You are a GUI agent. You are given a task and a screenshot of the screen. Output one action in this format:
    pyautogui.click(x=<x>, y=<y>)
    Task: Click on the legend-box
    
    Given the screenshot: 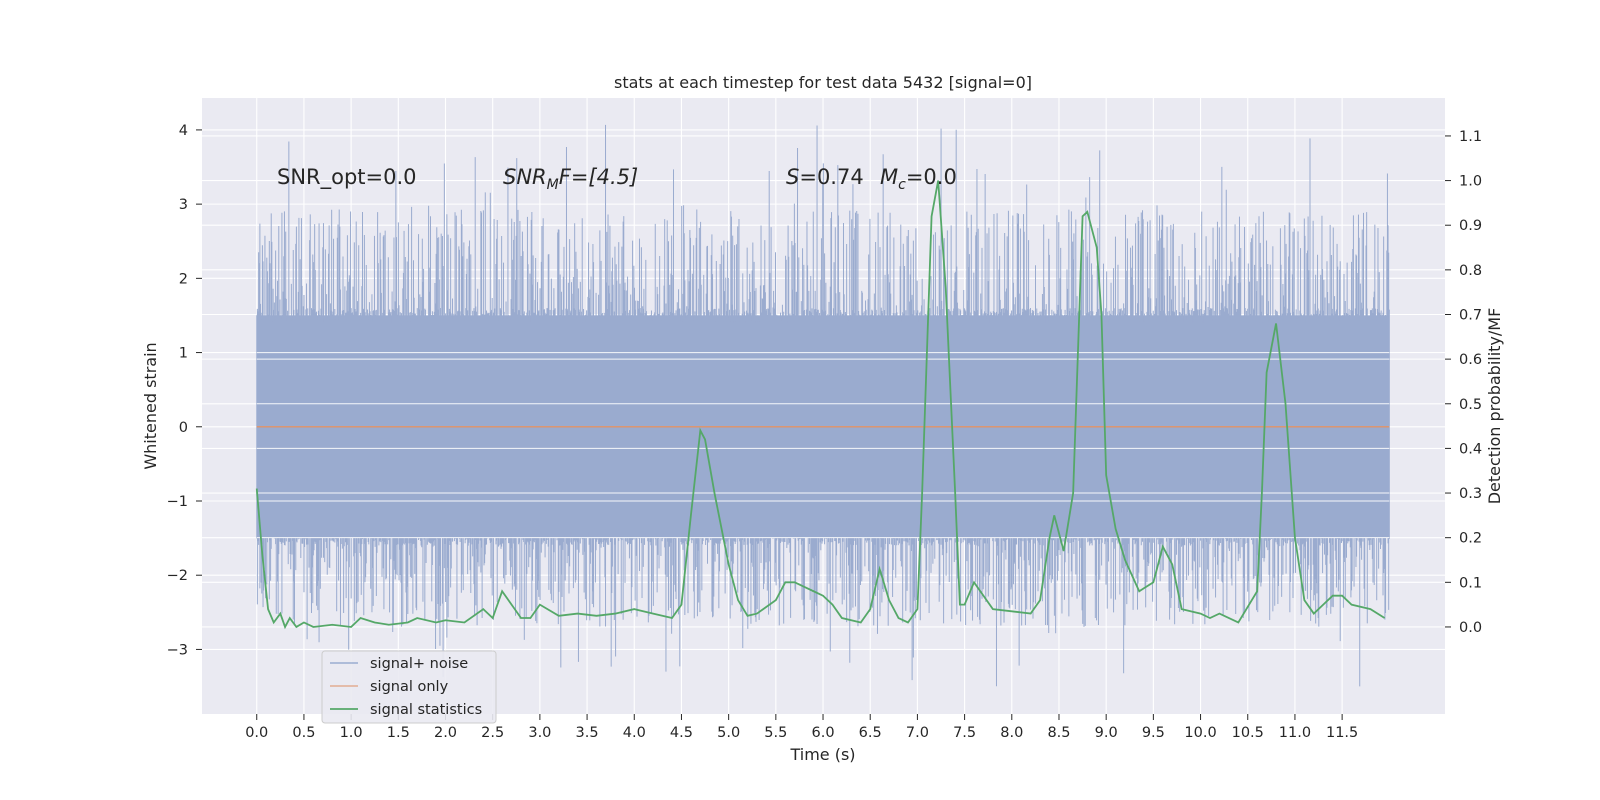 What is the action you would take?
    pyautogui.click(x=409, y=687)
    